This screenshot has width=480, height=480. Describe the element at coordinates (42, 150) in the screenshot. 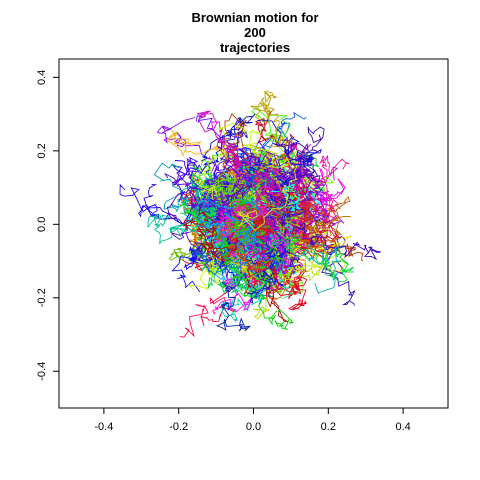

I see `y-tick-label: 0.2` at that location.